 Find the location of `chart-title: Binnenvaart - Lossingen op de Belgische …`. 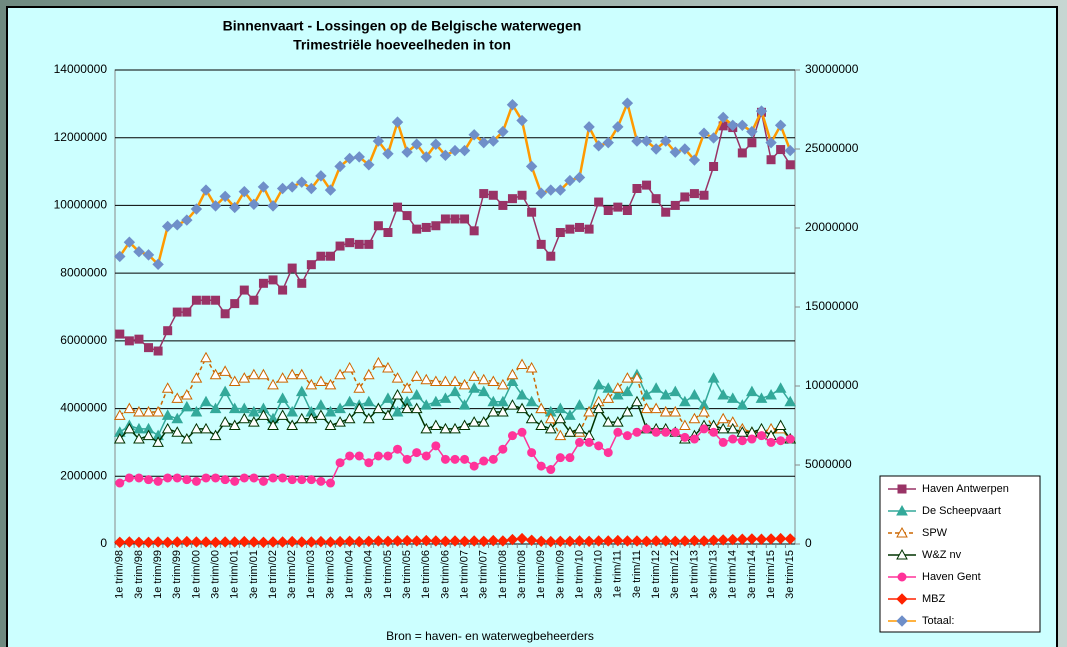

chart-title: Binnenvaart - Lossingen op de Belgische … is located at coordinates (402, 26).